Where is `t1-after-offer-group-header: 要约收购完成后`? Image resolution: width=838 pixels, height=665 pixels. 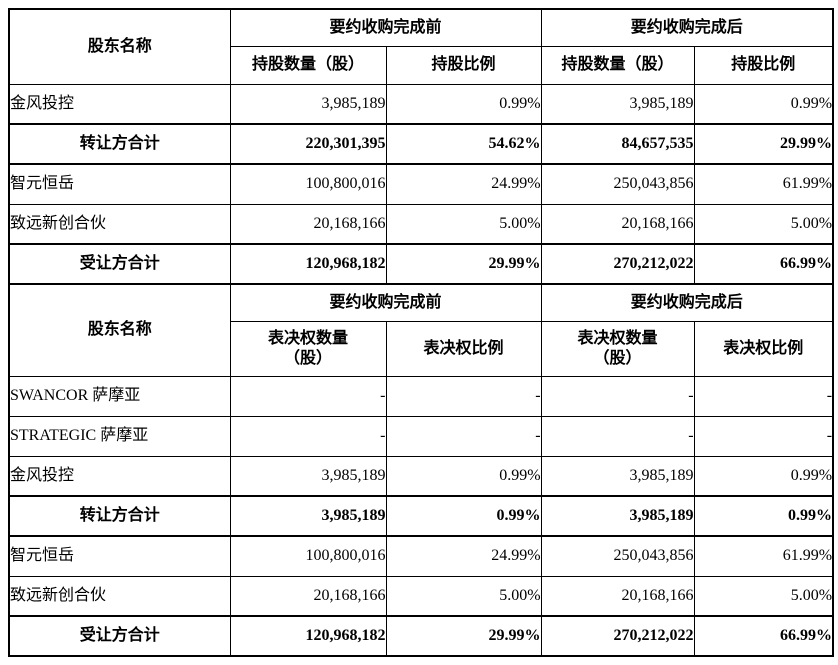 t1-after-offer-group-header: 要约收购完成后 is located at coordinates (687, 27).